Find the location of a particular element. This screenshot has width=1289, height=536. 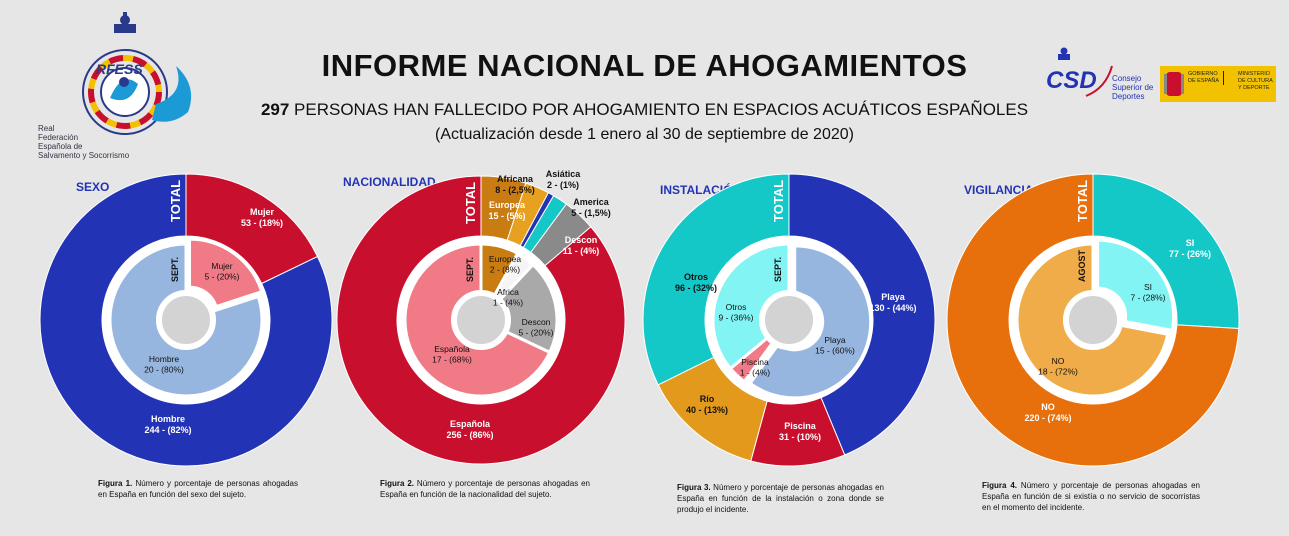

outer-slice-no is located at coordinates (1093, 320).